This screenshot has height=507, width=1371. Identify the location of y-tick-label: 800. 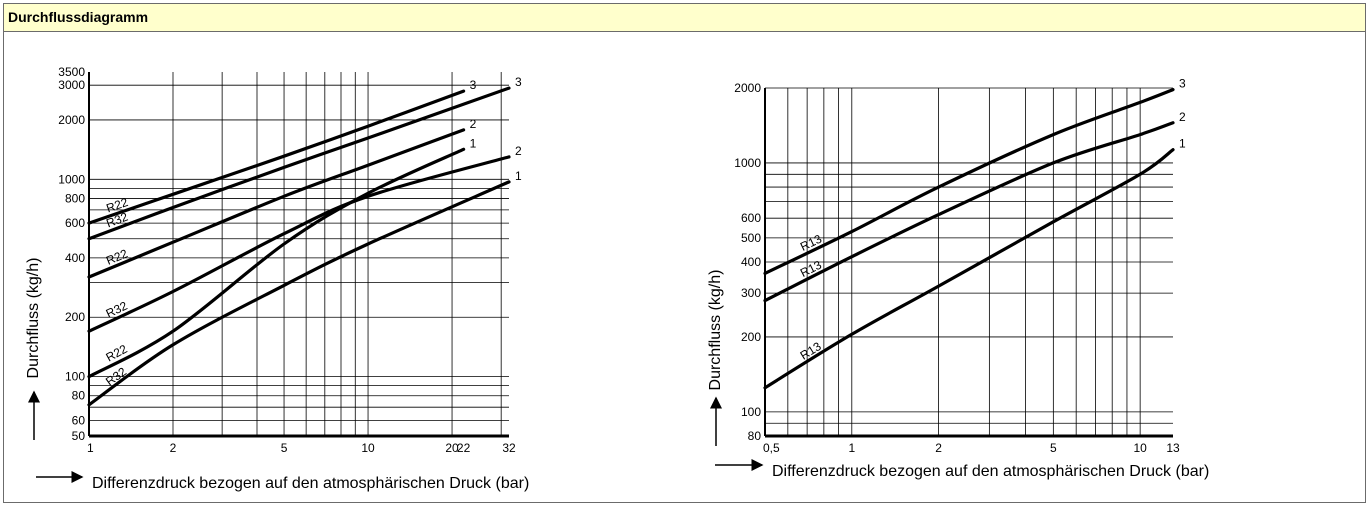
(75, 198).